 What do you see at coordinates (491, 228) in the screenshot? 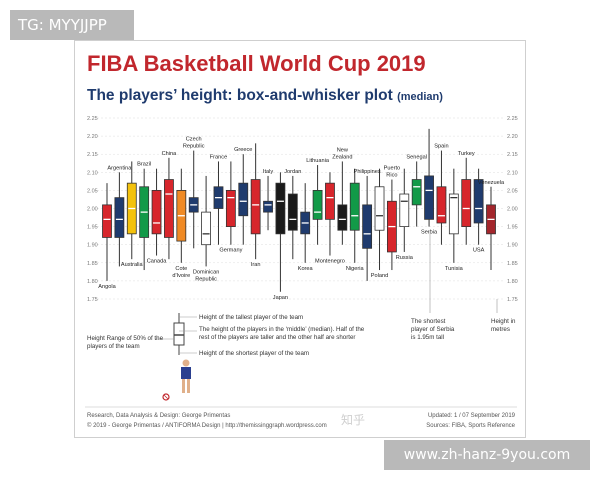
I see `box-team-venezuela` at bounding box center [491, 228].